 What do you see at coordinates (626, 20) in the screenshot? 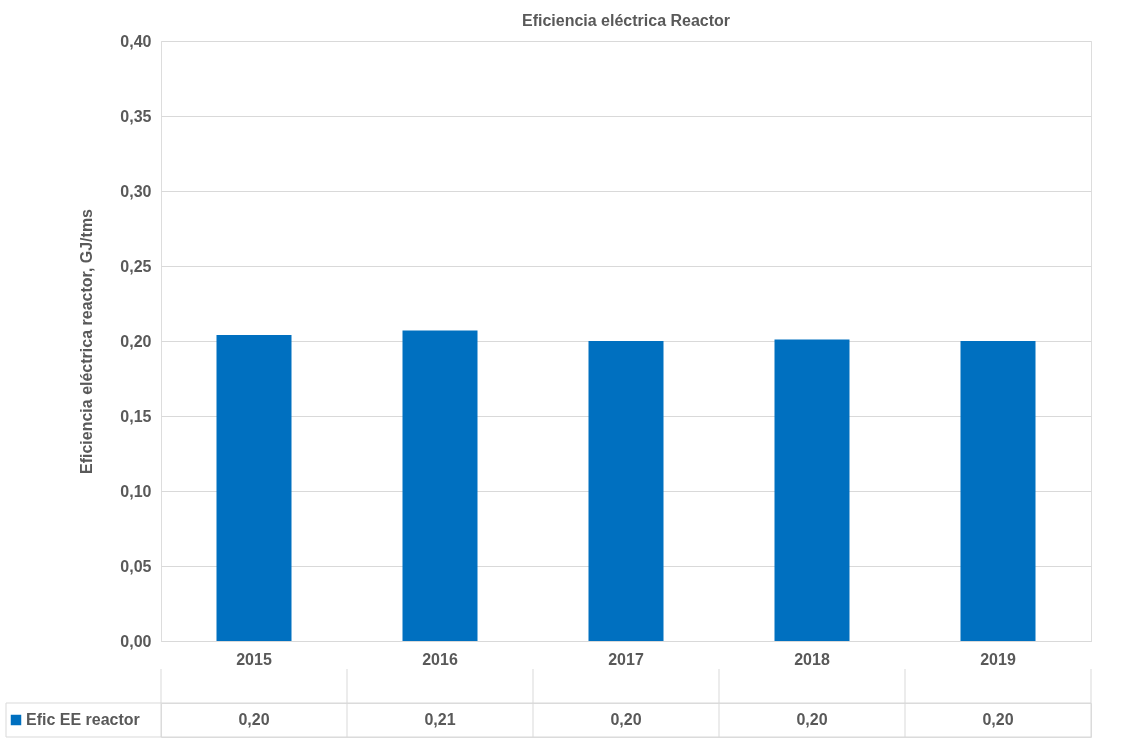
I see `chart-title: Eficiencia eléctrica Reactor` at bounding box center [626, 20].